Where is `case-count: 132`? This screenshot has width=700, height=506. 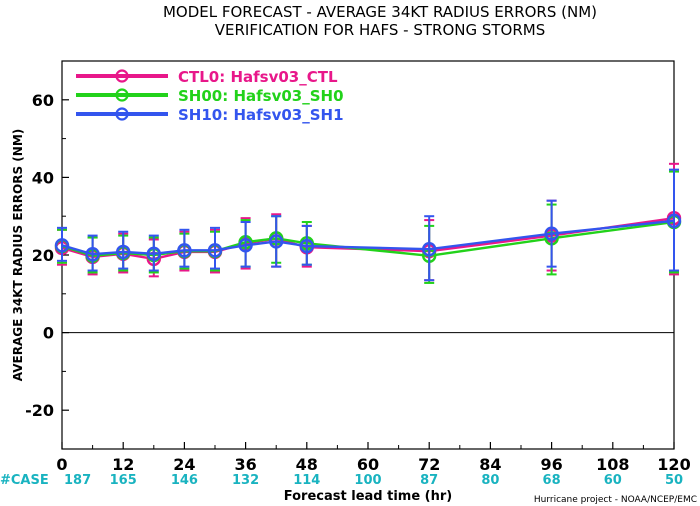 case-count: 132 is located at coordinates (245, 480).